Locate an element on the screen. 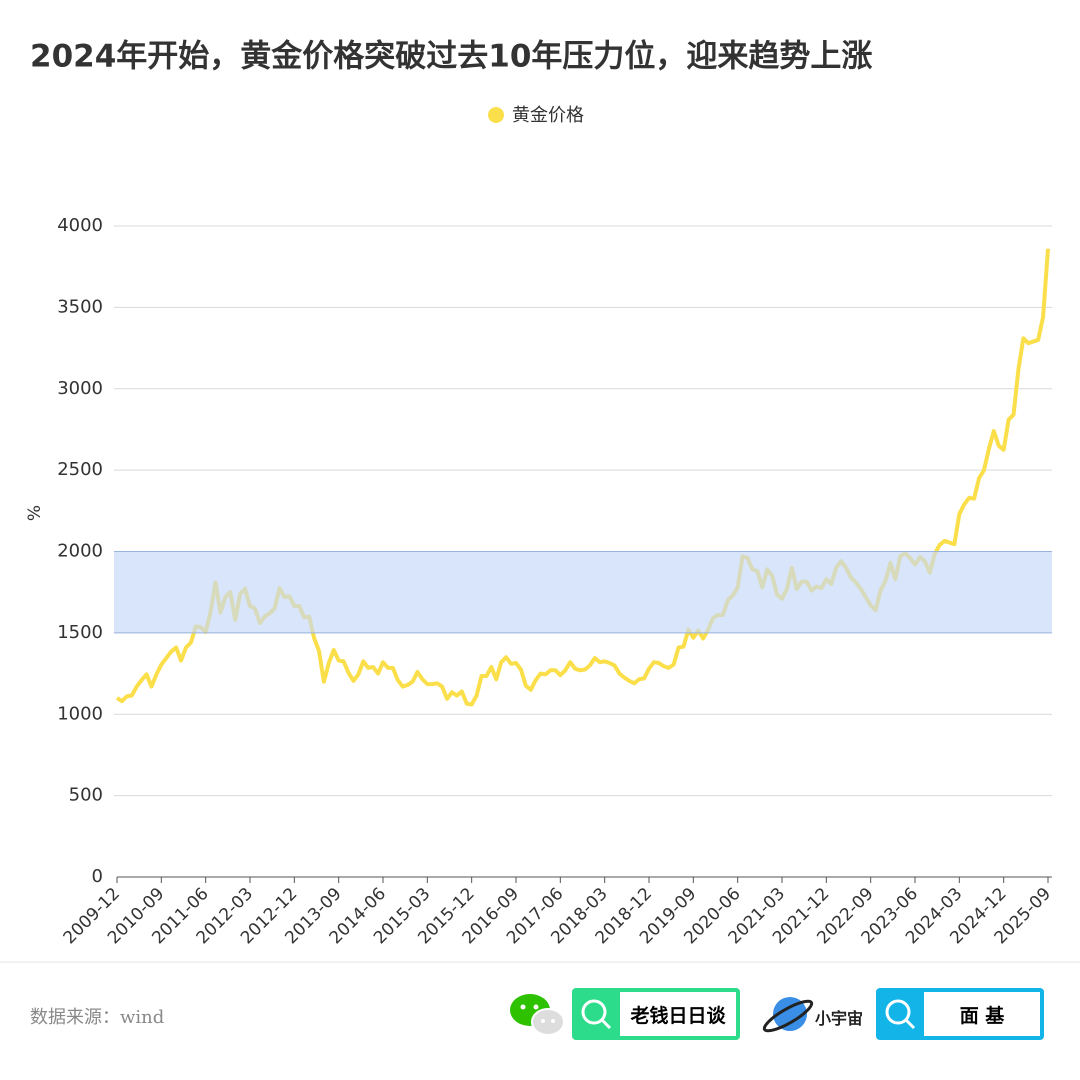  brand-box: 面 基 is located at coordinates (960, 1014).